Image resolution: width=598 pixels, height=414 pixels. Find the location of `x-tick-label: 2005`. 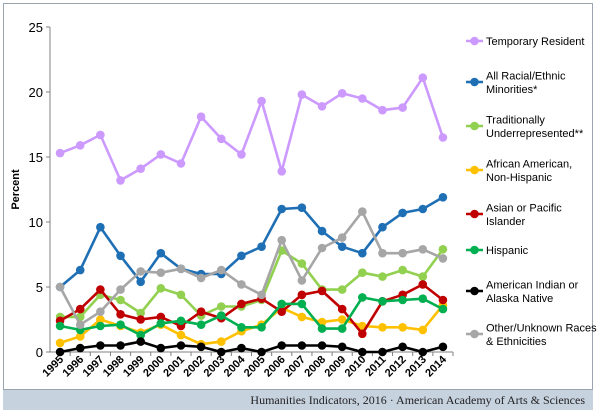

x-tick-label: 2005 is located at coordinates (255, 367).